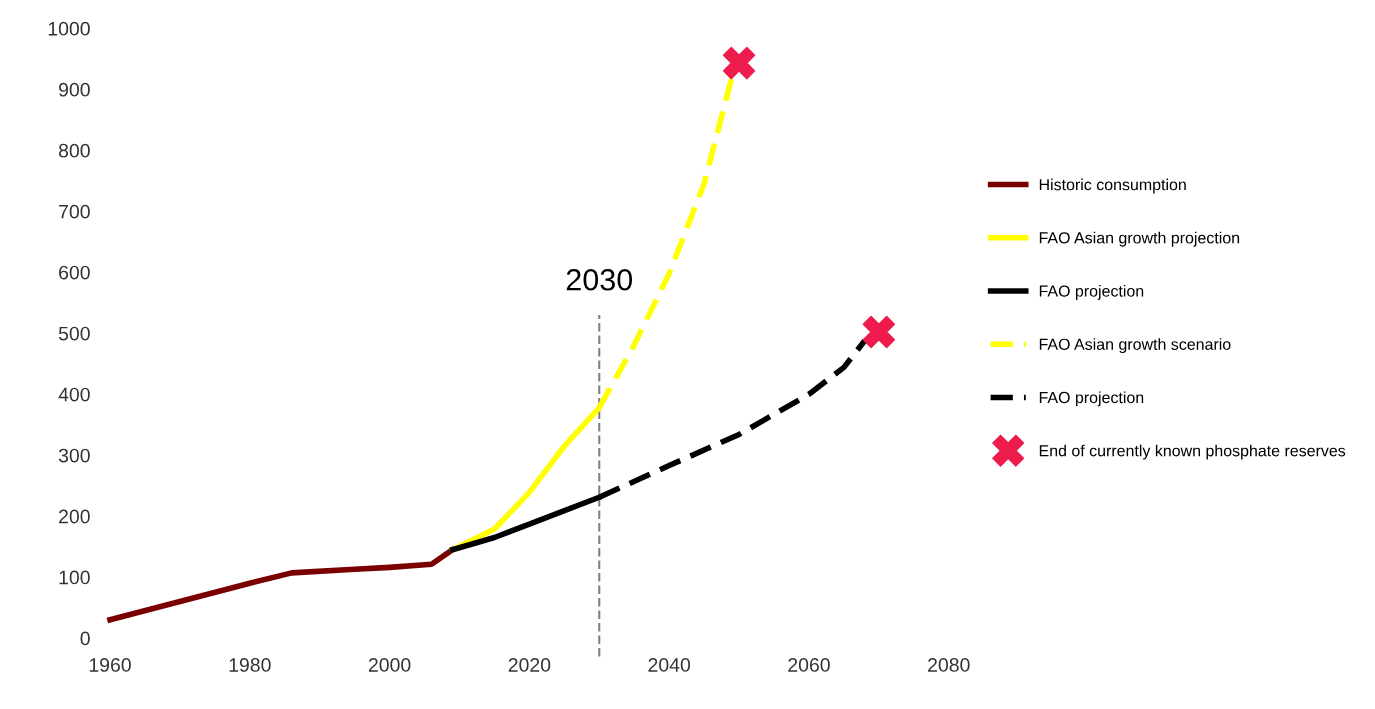 The width and height of the screenshot is (1375, 709). Describe the element at coordinates (74, 455) in the screenshot. I see `y-tick-label: 300` at that location.